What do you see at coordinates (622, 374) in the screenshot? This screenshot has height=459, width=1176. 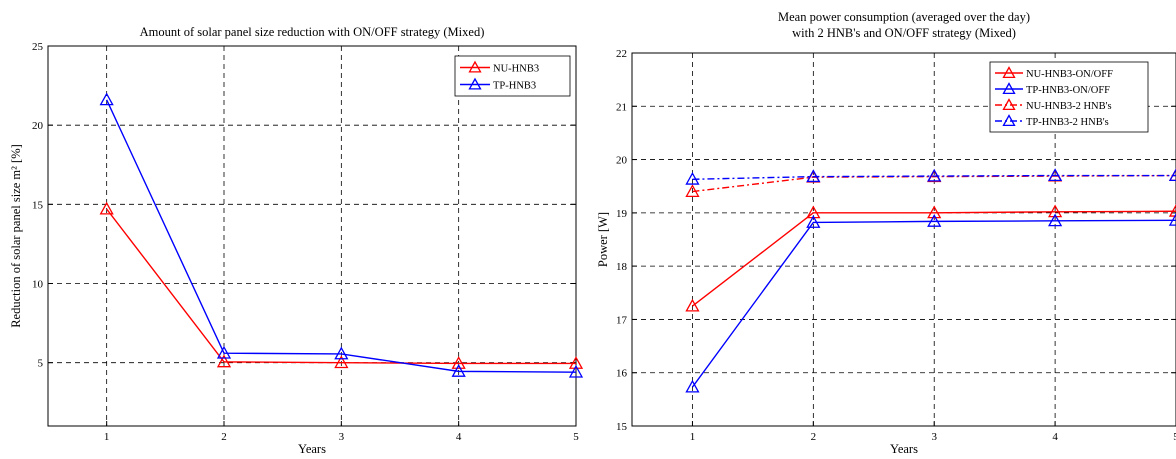 I see `y-tick-label: 16` at bounding box center [622, 374].